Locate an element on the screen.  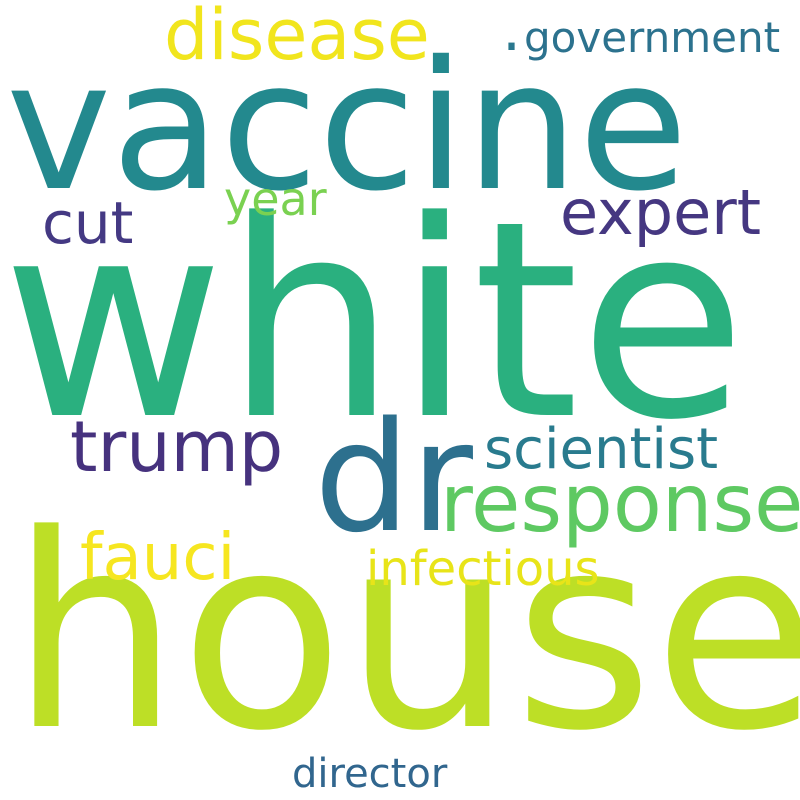
word-director: director is located at coordinates (370, 774).